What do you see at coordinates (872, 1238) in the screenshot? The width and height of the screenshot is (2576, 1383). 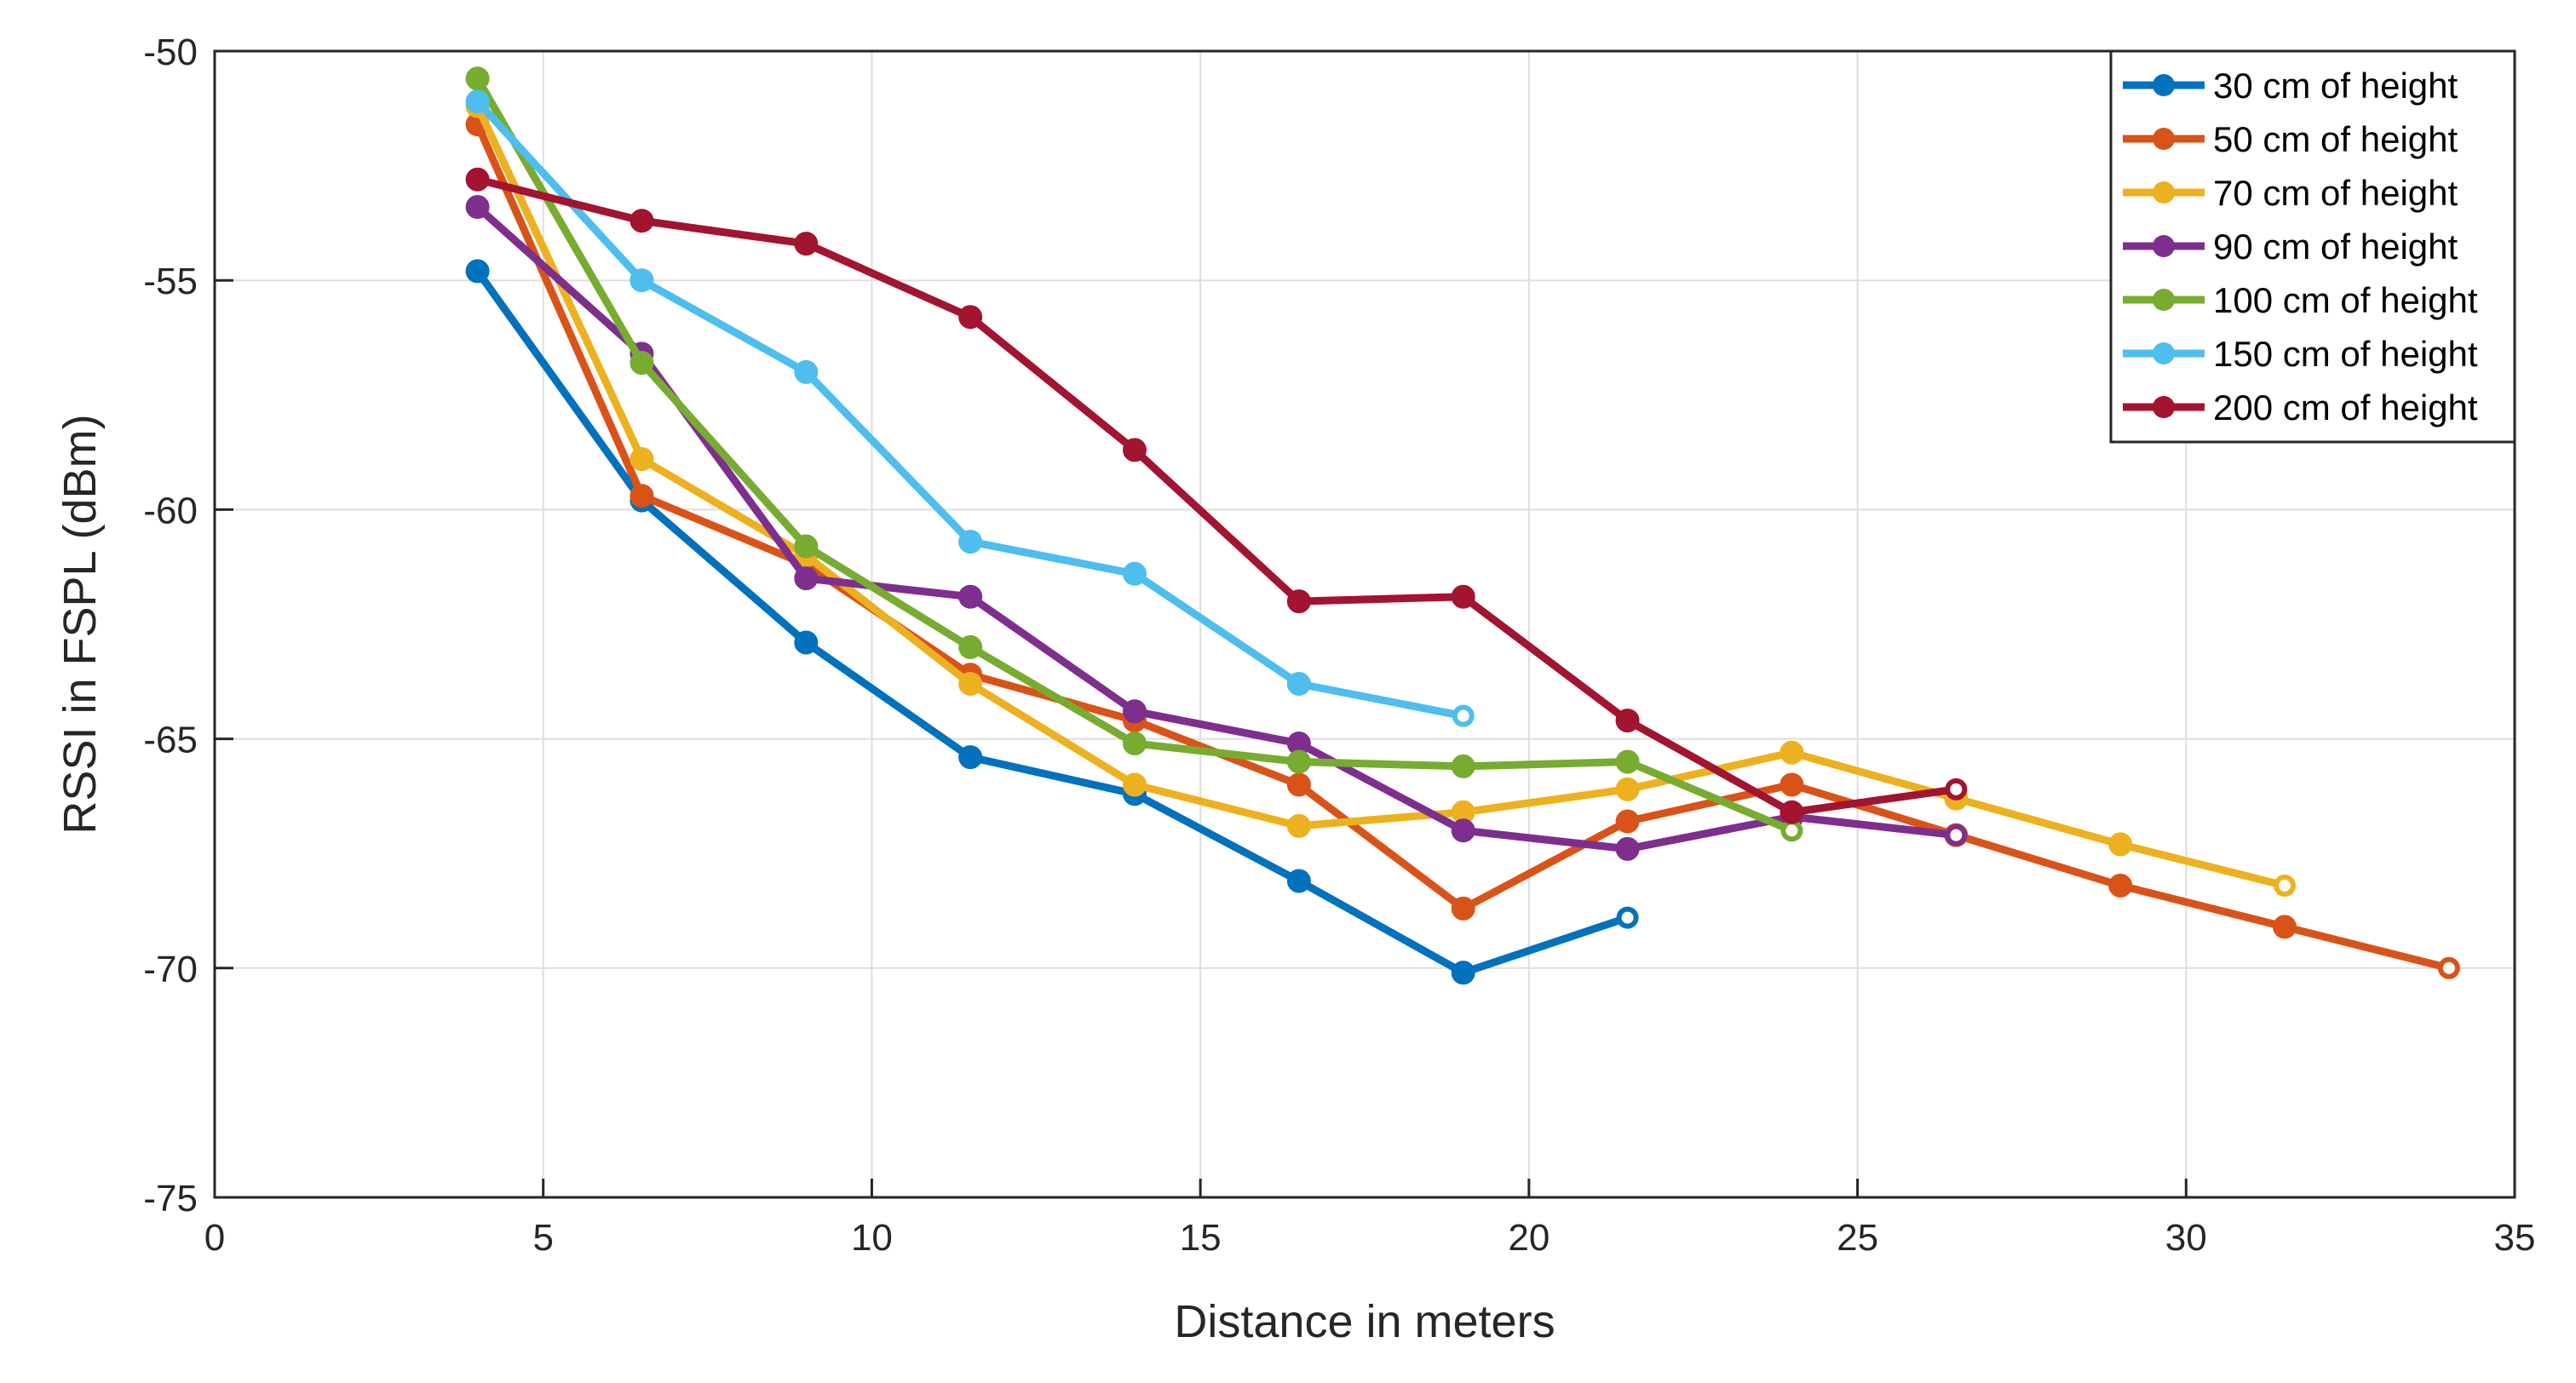 I see `x-tick-label: 10` at bounding box center [872, 1238].